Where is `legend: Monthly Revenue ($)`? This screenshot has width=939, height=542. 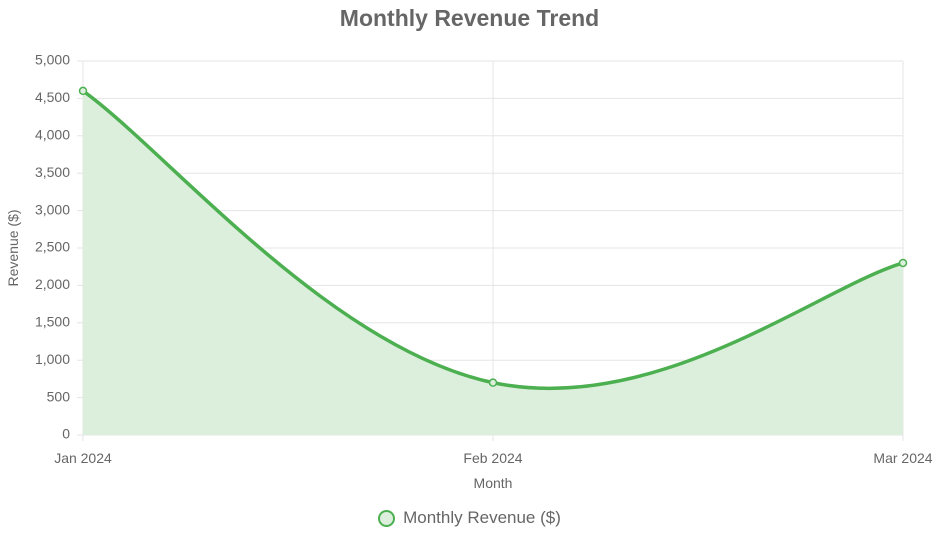 legend: Monthly Revenue ($) is located at coordinates (469, 518).